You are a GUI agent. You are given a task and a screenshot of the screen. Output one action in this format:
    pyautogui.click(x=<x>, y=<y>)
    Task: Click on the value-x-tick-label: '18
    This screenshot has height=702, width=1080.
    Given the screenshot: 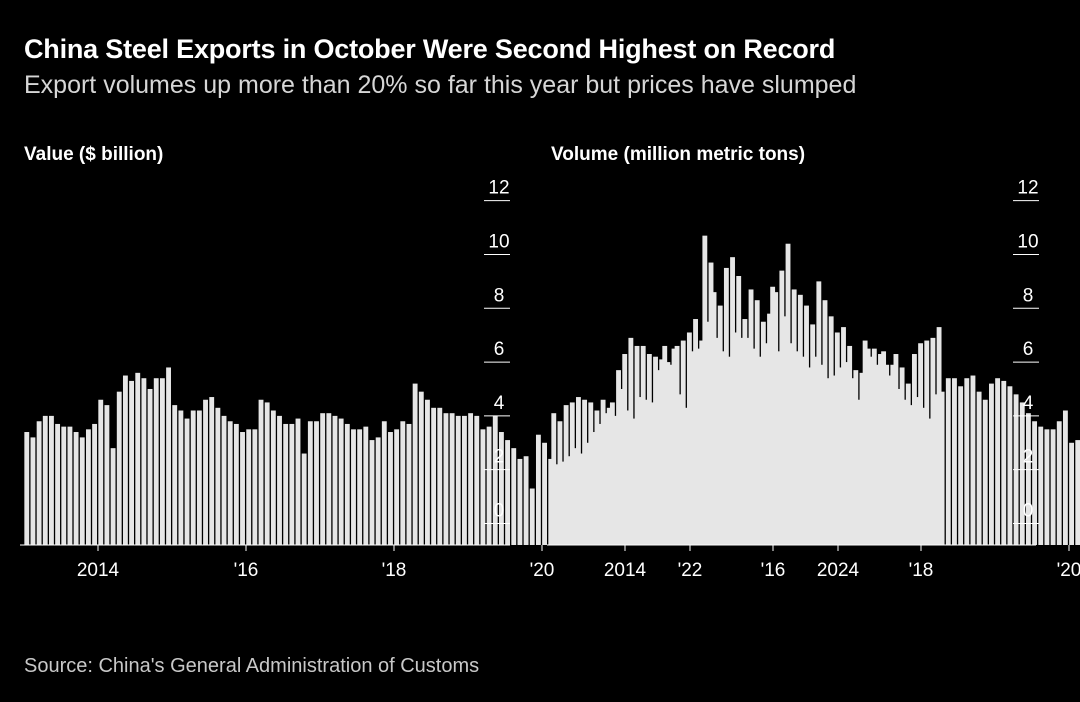 What is the action you would take?
    pyautogui.click(x=394, y=570)
    